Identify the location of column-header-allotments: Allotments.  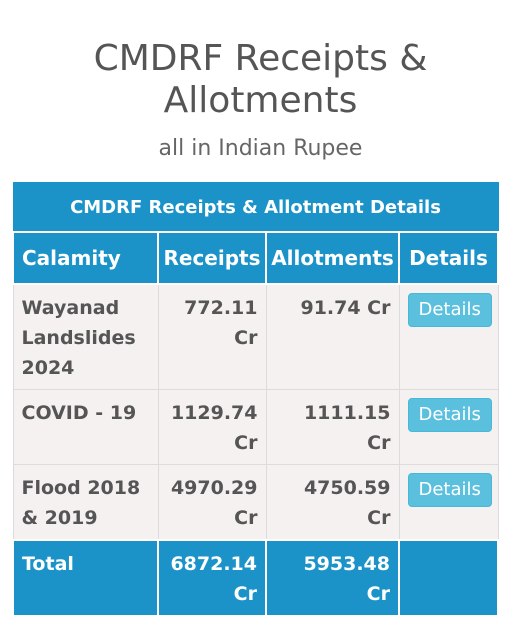
(332, 258).